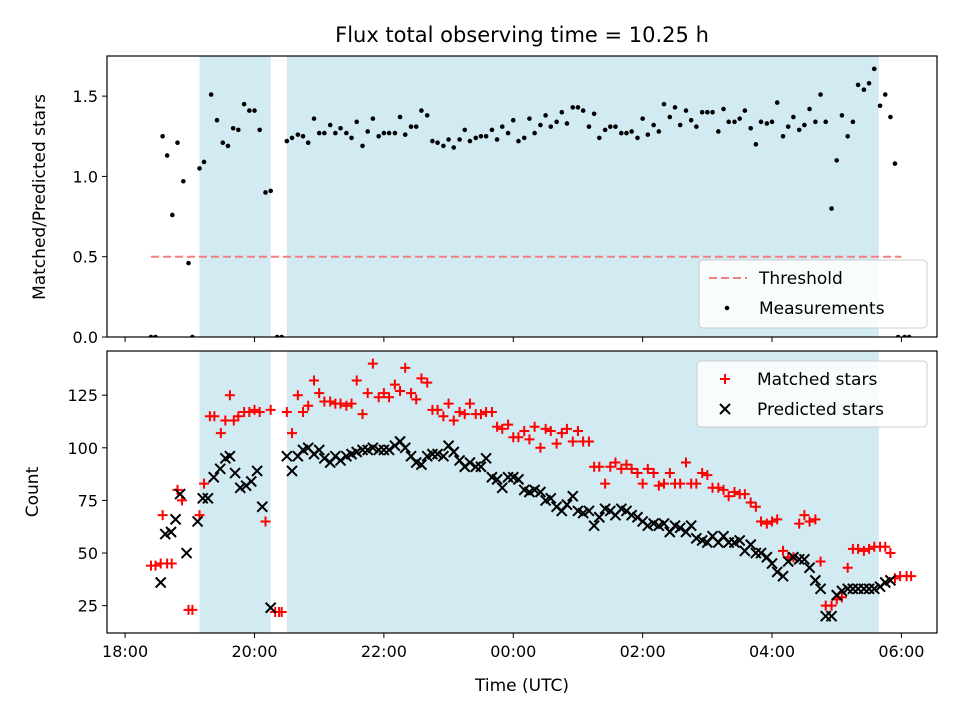 This screenshot has width=960, height=720. What do you see at coordinates (82, 448) in the screenshot?
I see `y-tick-label: 100` at bounding box center [82, 448].